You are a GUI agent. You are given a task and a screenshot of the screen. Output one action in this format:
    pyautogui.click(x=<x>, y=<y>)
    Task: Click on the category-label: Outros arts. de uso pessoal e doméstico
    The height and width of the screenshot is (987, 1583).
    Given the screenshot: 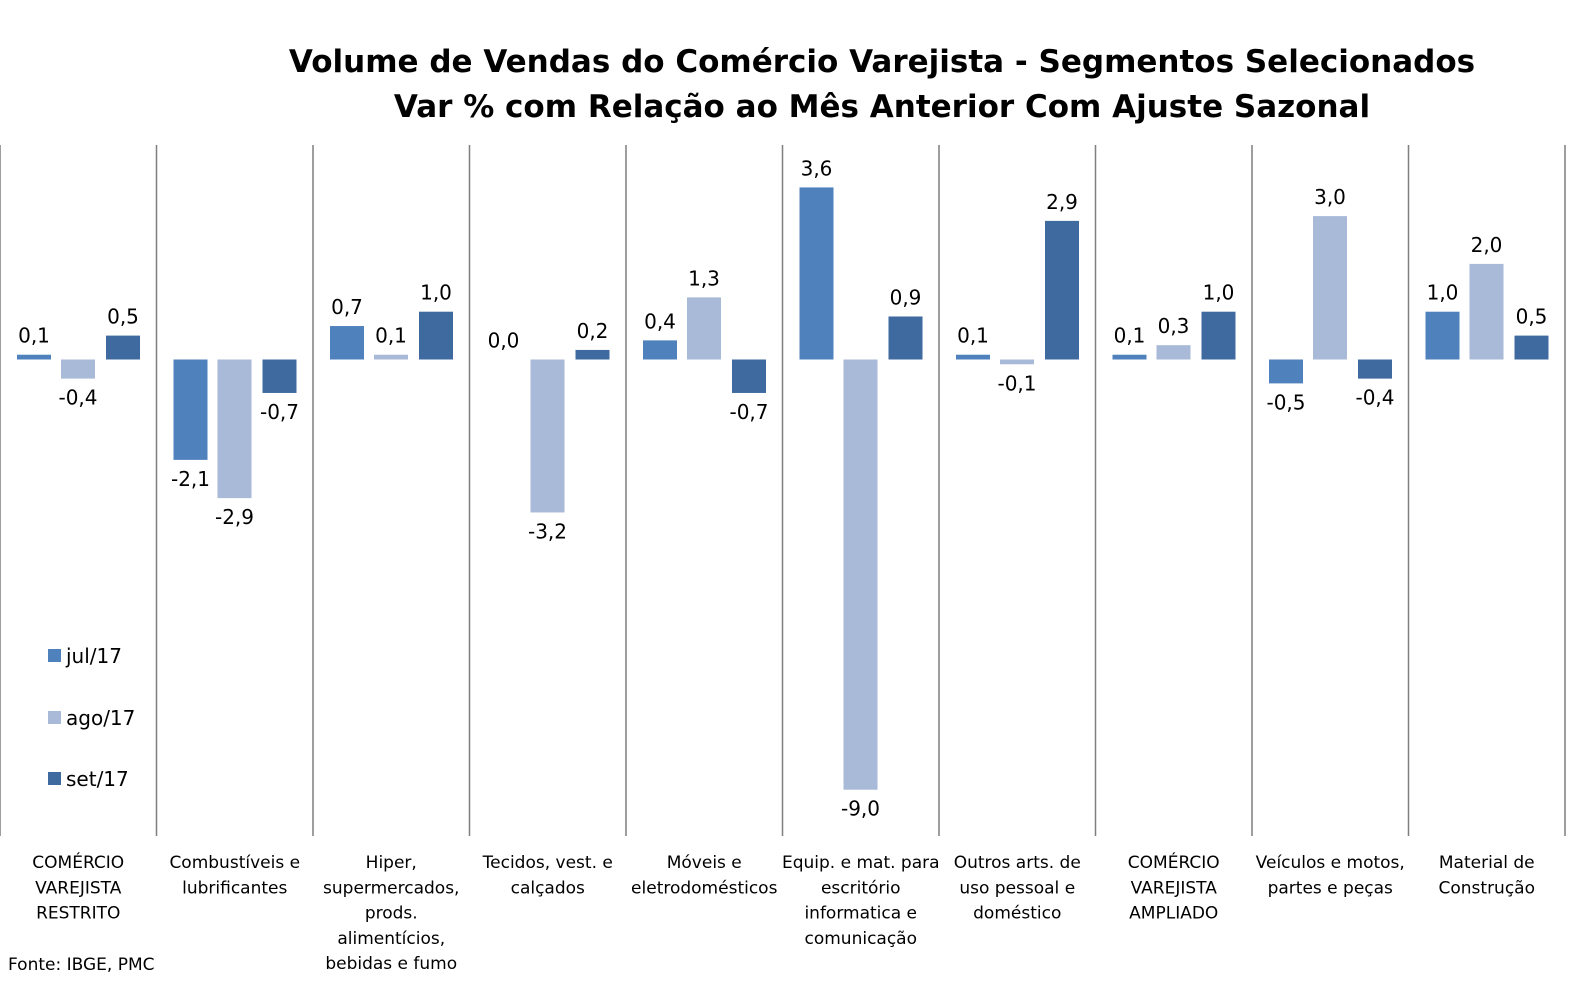 What is the action you would take?
    pyautogui.click(x=1017, y=888)
    